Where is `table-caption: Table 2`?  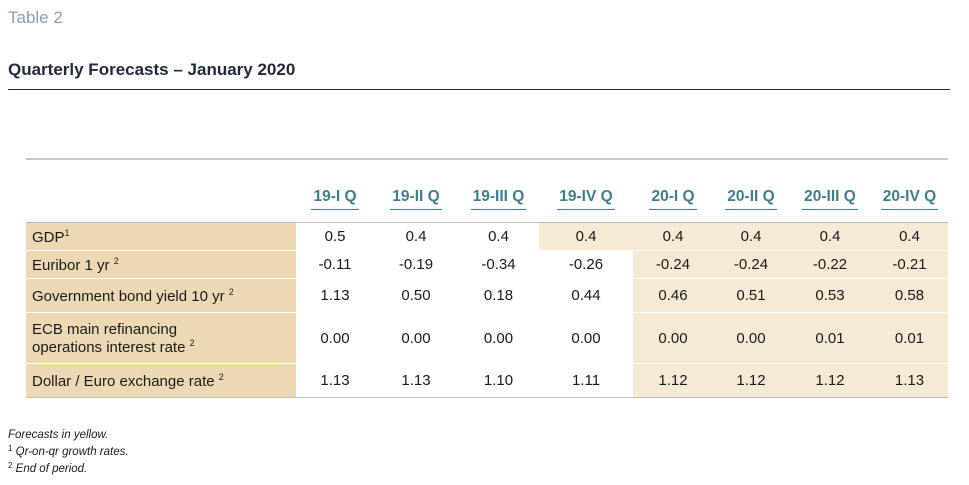
table-caption: Table 2 is located at coordinates (35, 17).